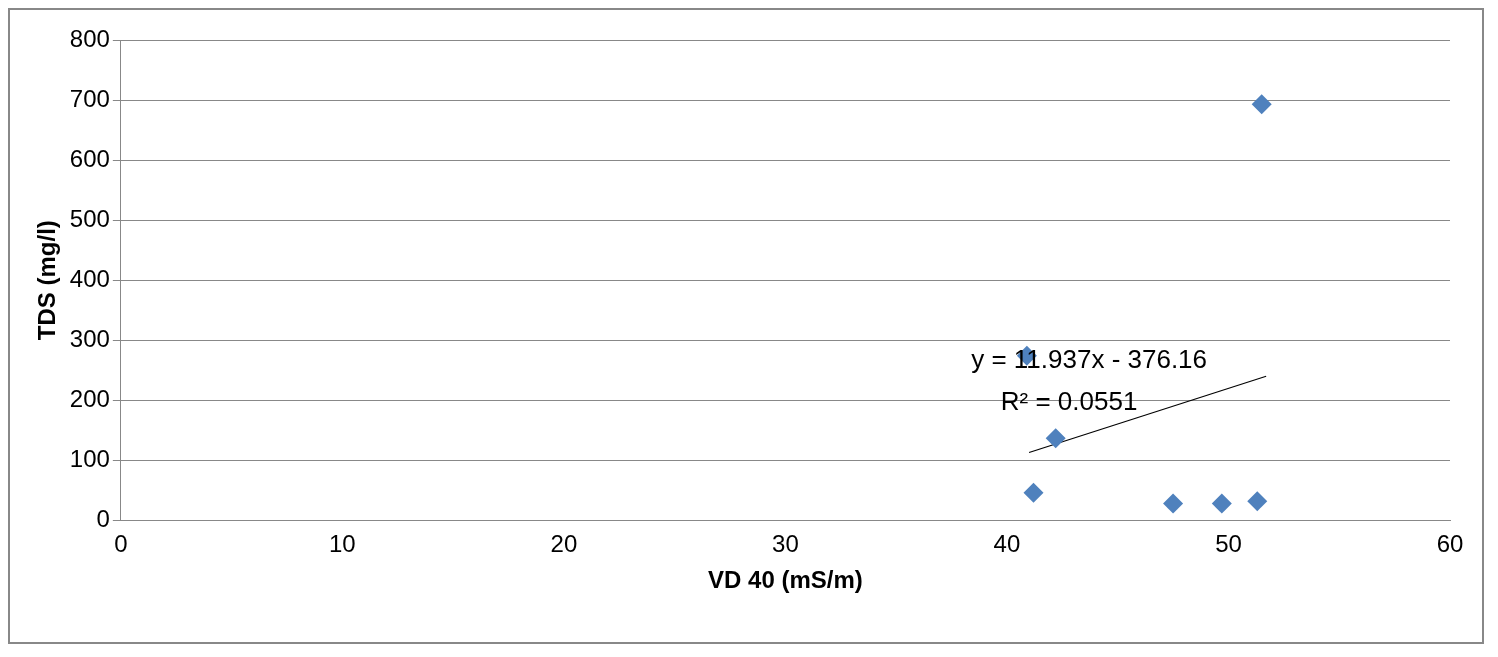 The width and height of the screenshot is (1498, 657). What do you see at coordinates (89, 398) in the screenshot?
I see `y-tick-label: 200` at bounding box center [89, 398].